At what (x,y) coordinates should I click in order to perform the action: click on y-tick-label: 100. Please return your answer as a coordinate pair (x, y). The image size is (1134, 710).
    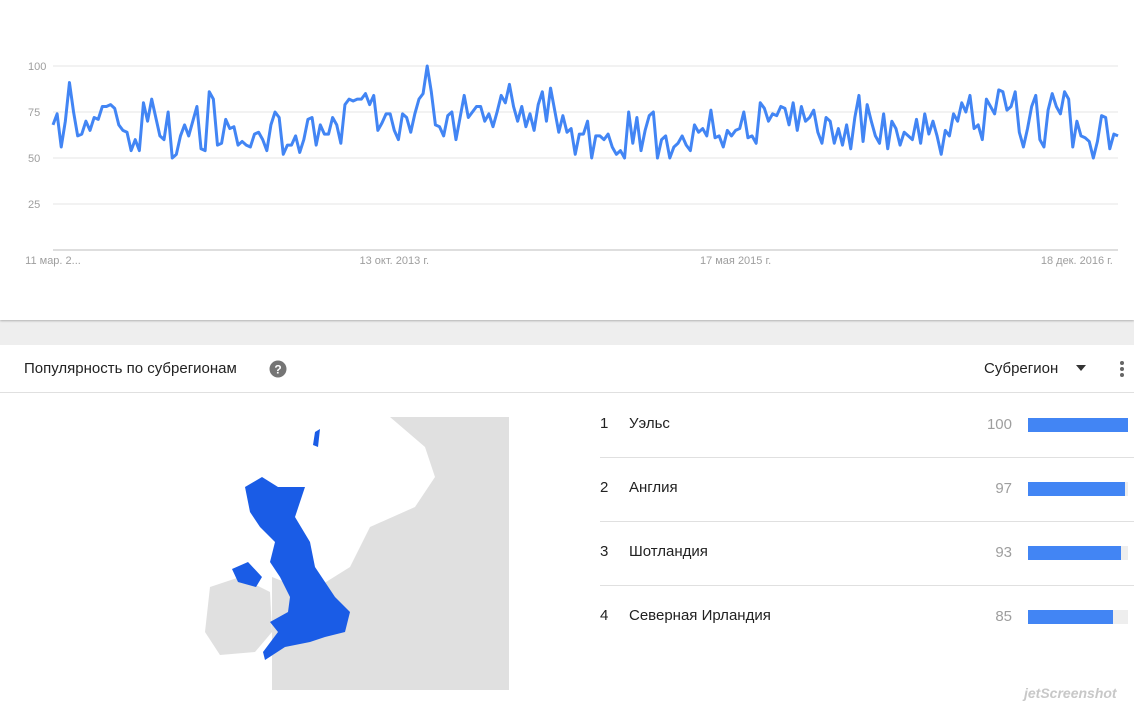
    Looking at the image, I should click on (37, 67).